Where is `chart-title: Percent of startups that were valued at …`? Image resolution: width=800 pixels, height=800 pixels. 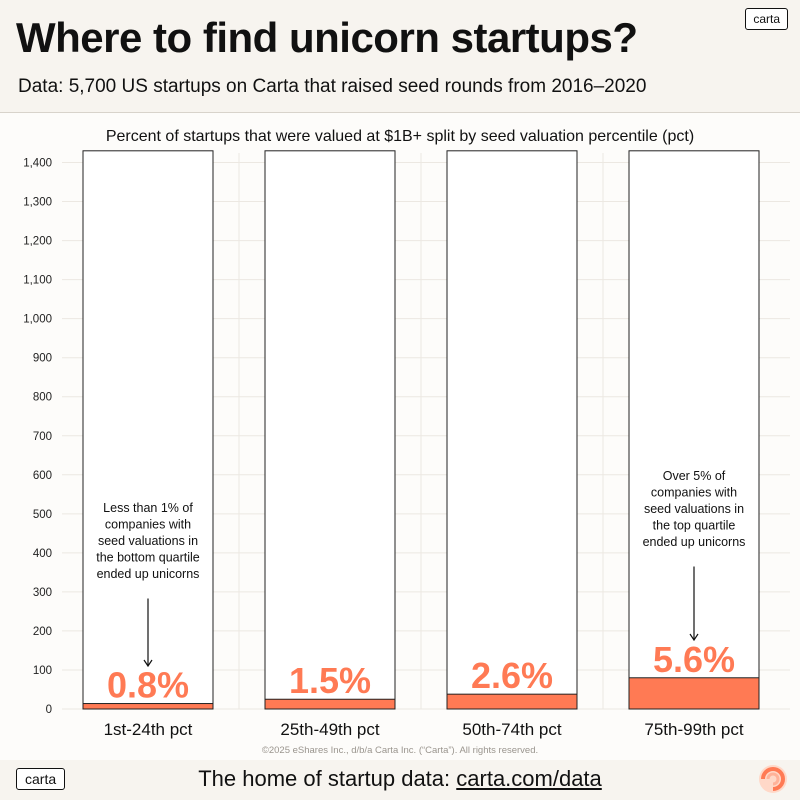 chart-title: Percent of startups that were valued at … is located at coordinates (400, 136).